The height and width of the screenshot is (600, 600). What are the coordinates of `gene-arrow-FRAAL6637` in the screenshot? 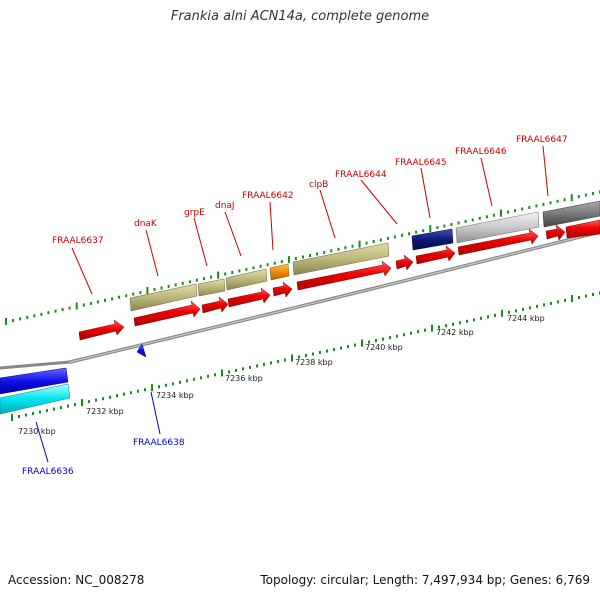 It's located at (101, 330).